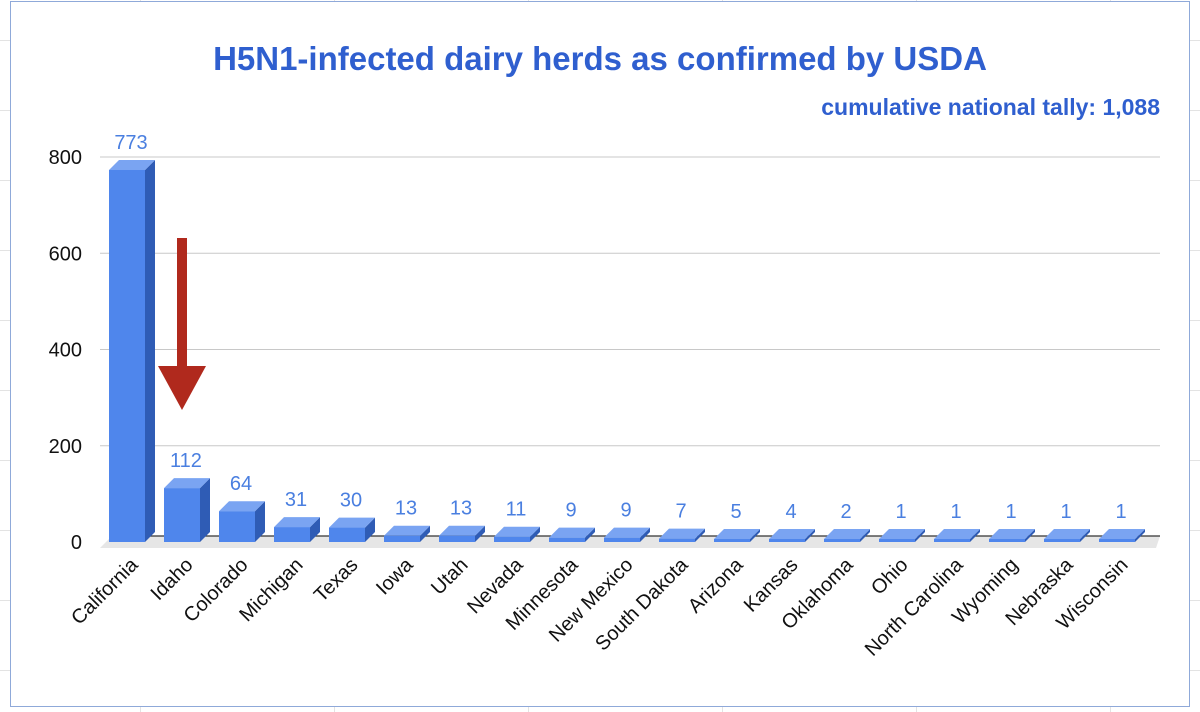 This screenshot has height=712, width=1200. What do you see at coordinates (336, 580) in the screenshot?
I see `x-tick-label: Texas` at bounding box center [336, 580].